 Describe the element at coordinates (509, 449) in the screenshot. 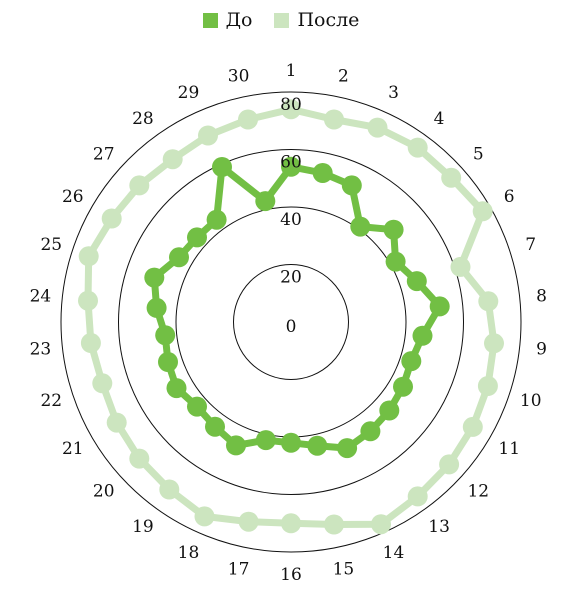

I see `category-label-11: 11` at that location.